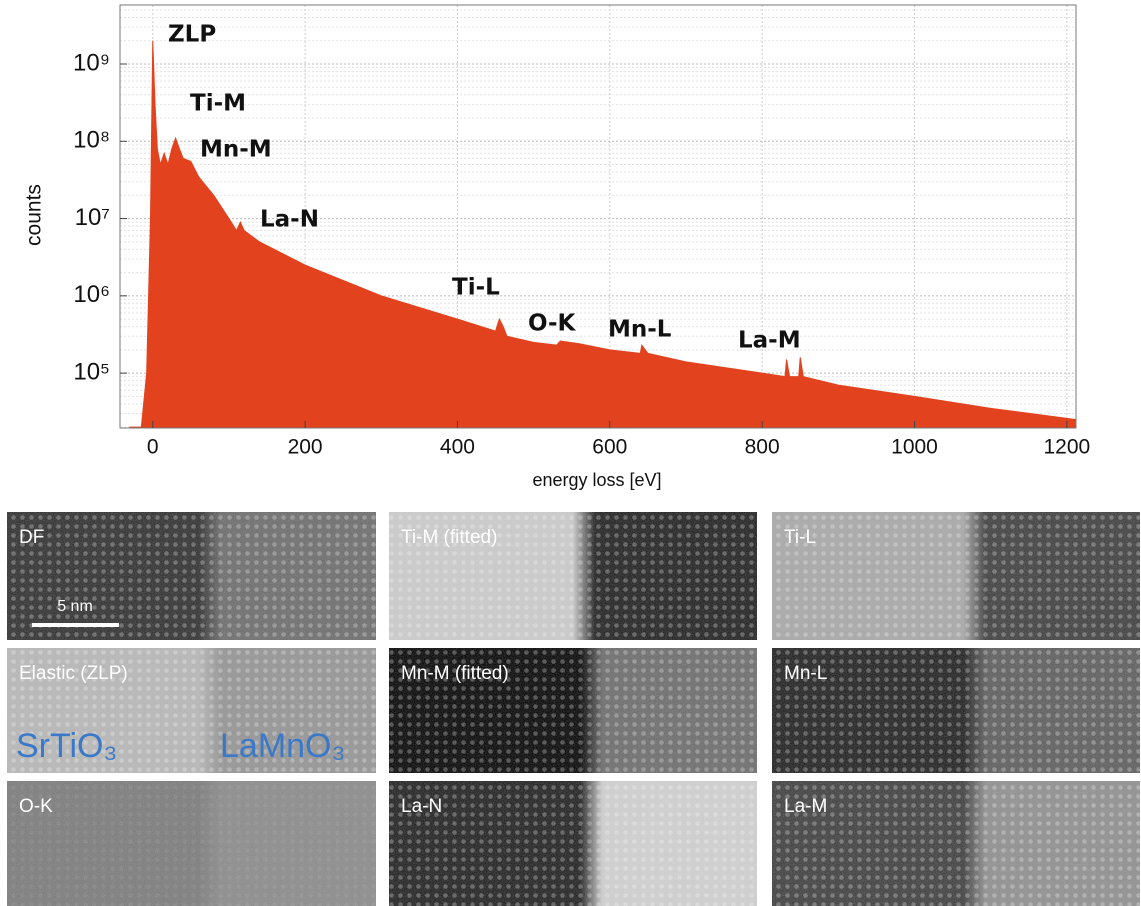 Image resolution: width=1141 pixels, height=906 pixels. I want to click on panel-label: La-M, so click(805, 806).